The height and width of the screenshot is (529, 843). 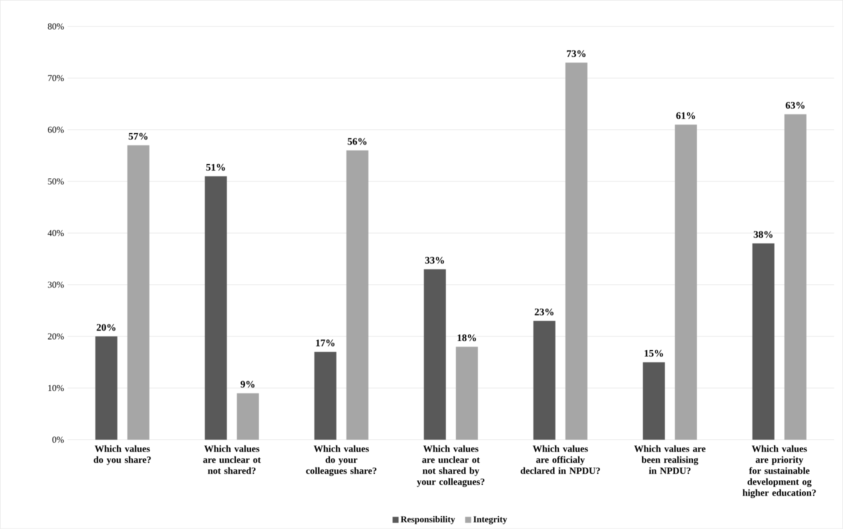 I want to click on y-tick-label: 40%, so click(x=56, y=233).